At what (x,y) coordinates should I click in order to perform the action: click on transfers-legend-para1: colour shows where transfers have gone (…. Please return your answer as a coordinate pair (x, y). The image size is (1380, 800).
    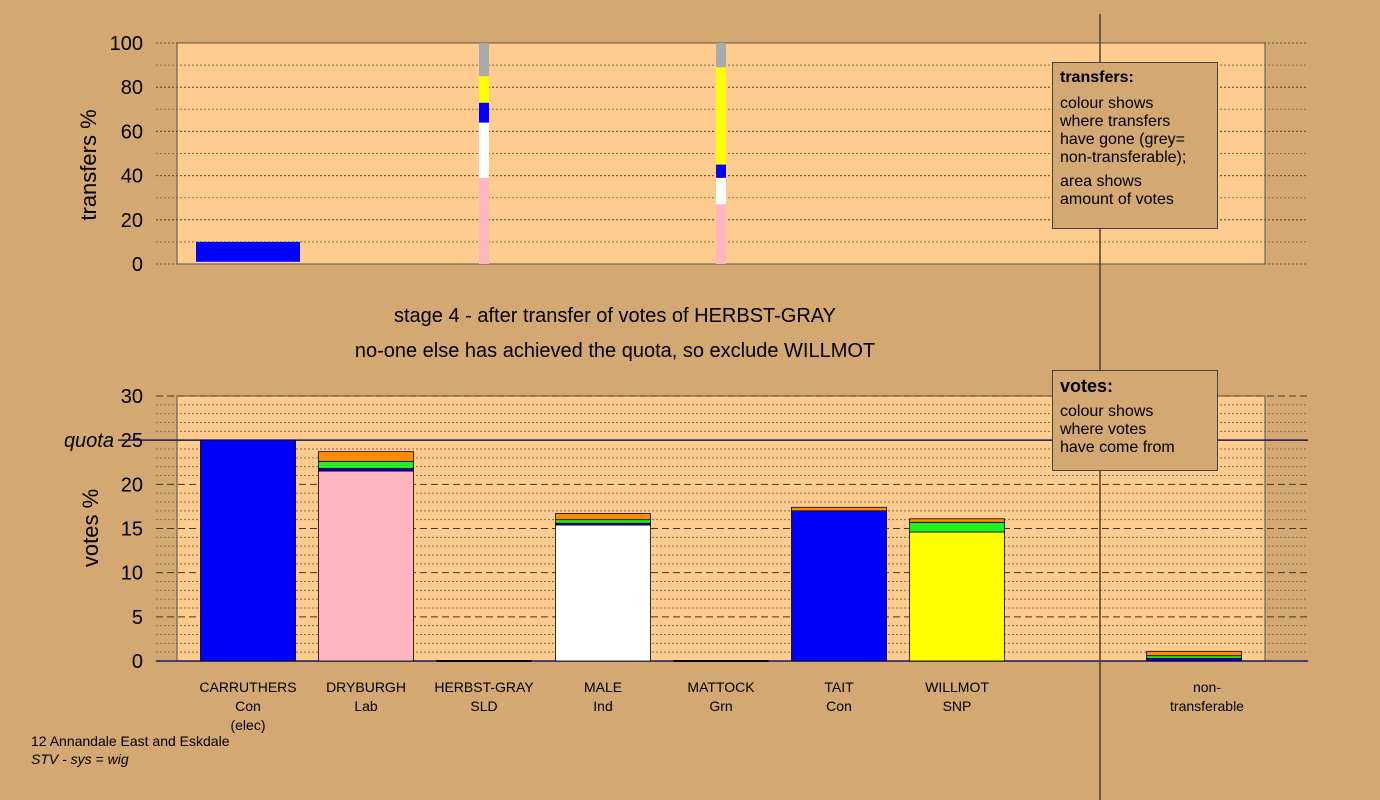
    Looking at the image, I should click on (1135, 131).